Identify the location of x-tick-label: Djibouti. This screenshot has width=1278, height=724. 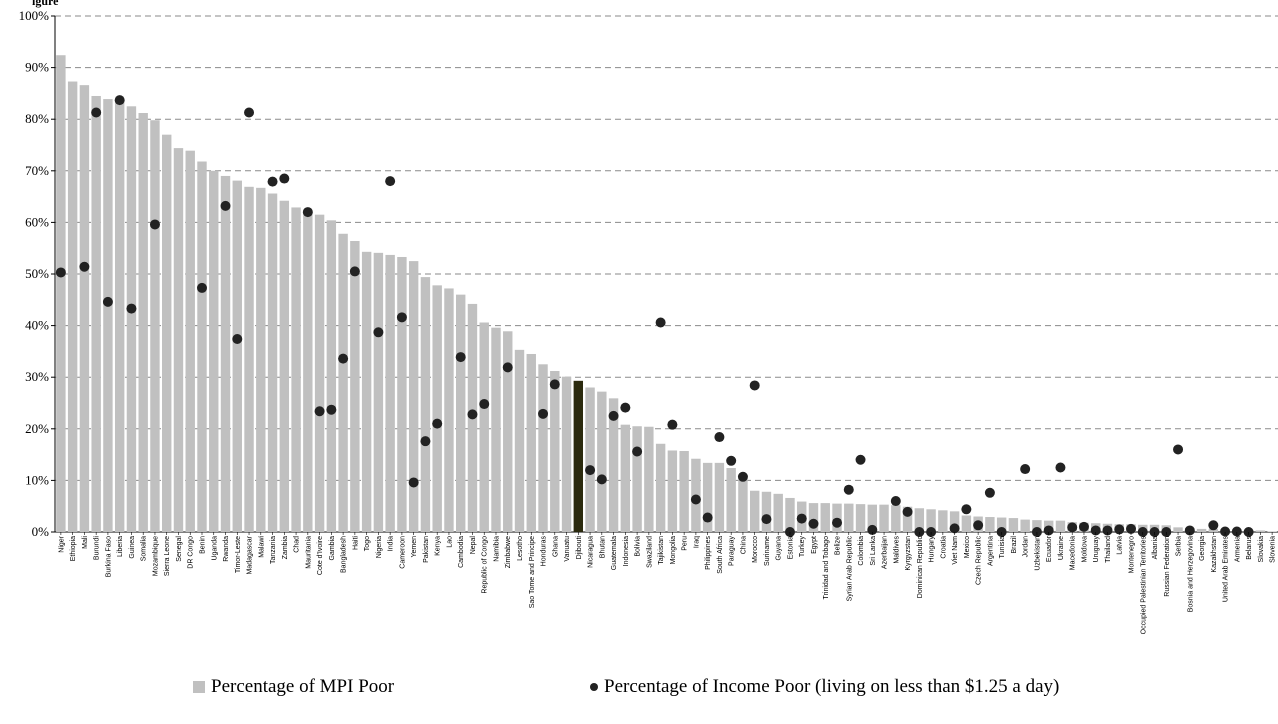
(579, 548).